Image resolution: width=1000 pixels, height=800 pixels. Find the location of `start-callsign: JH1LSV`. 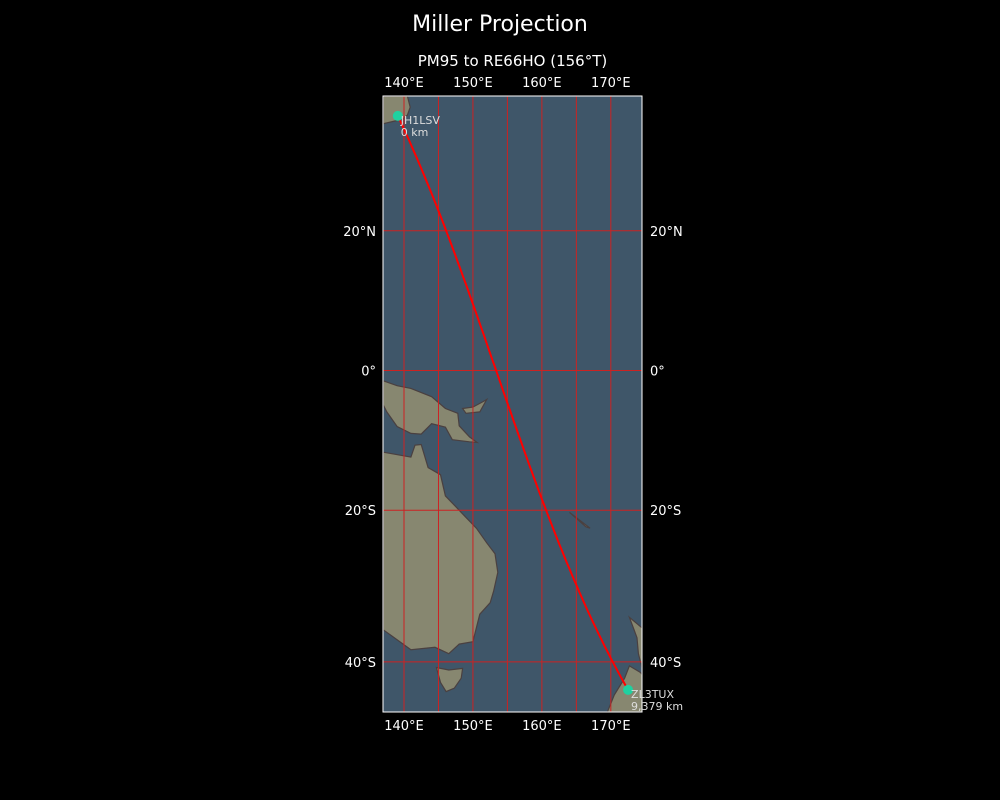

start-callsign: JH1LSV is located at coordinates (420, 120).